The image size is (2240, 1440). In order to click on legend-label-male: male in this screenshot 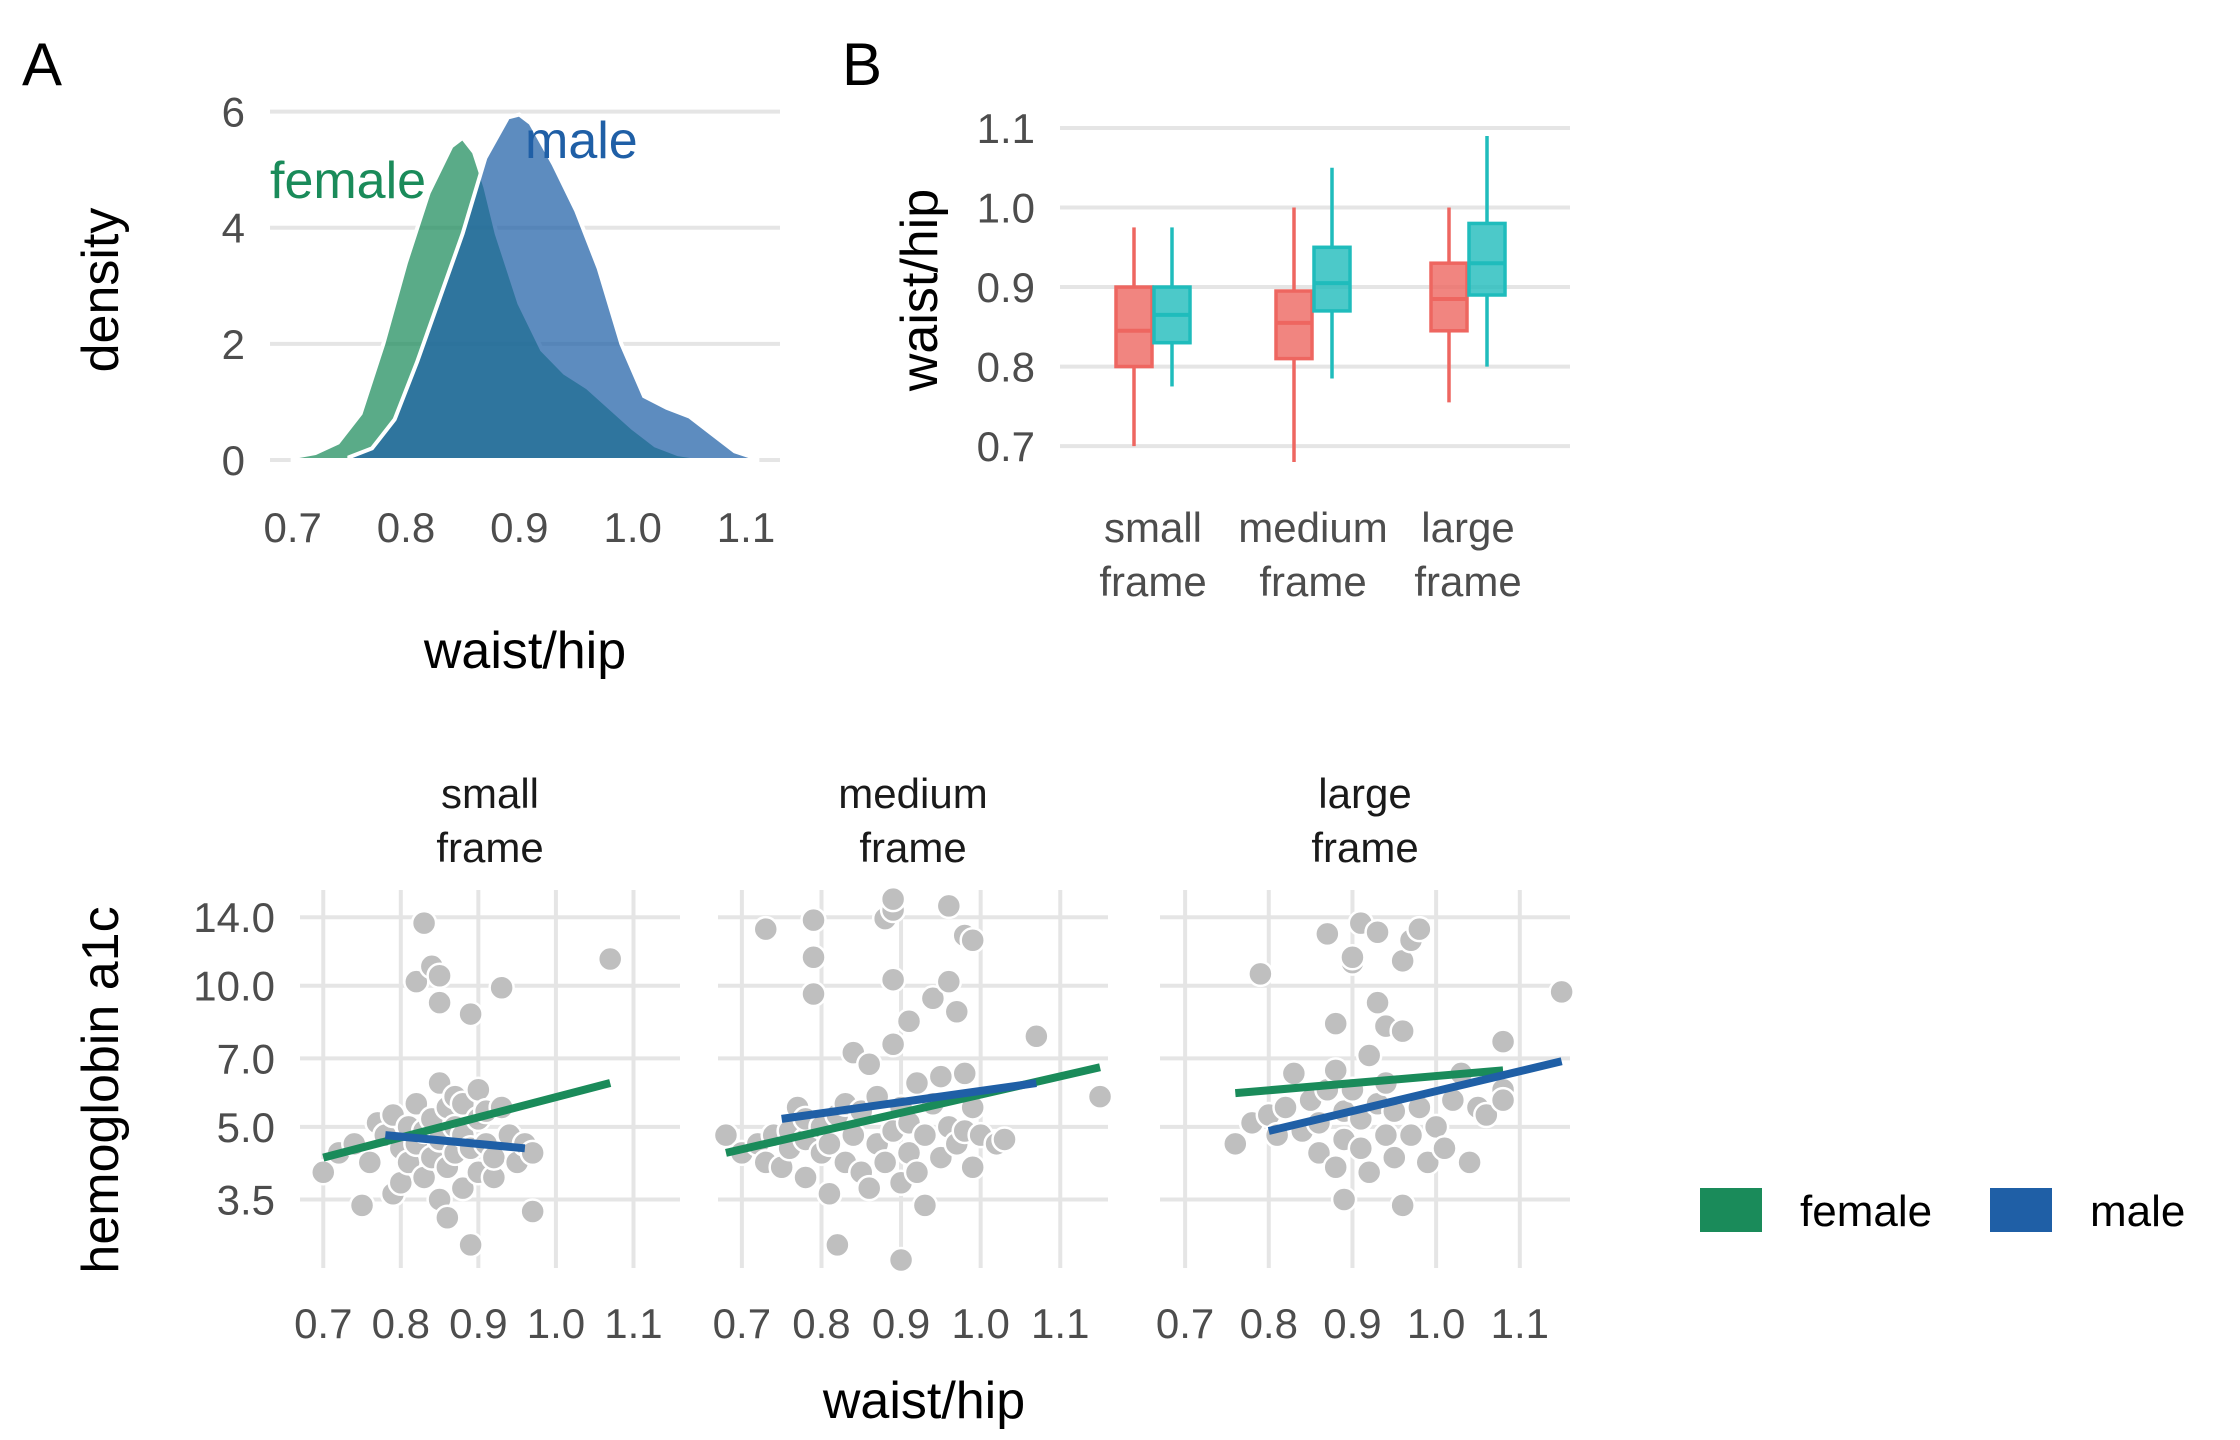, I will do `click(2137, 1211)`.